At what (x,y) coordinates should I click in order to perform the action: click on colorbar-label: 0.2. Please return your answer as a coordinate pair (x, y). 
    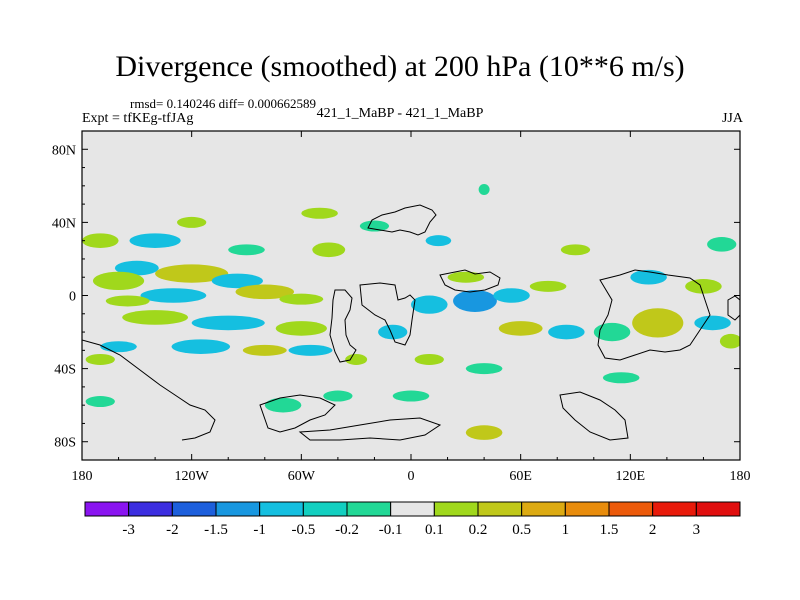
    Looking at the image, I should click on (478, 530).